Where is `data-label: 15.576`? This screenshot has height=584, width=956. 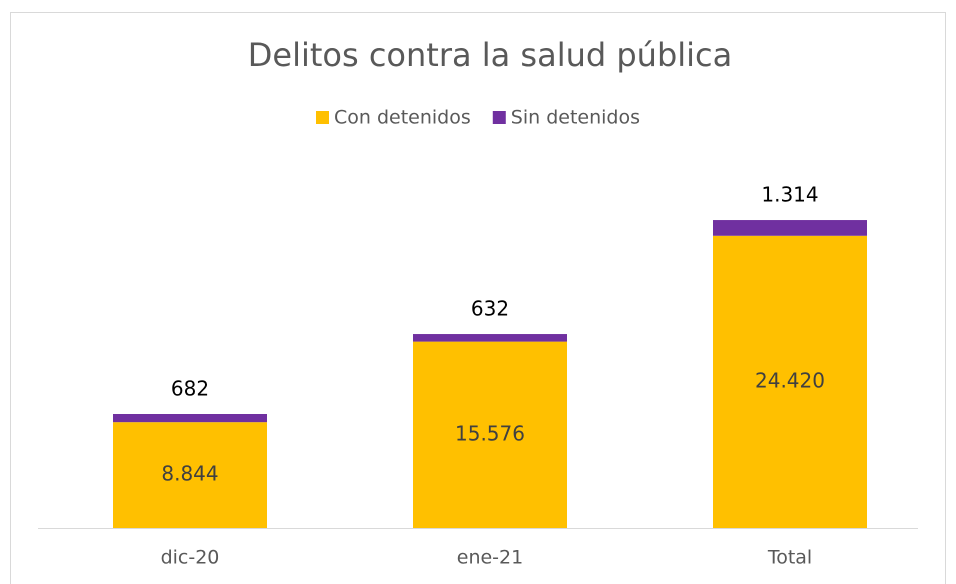 data-label: 15.576 is located at coordinates (490, 433).